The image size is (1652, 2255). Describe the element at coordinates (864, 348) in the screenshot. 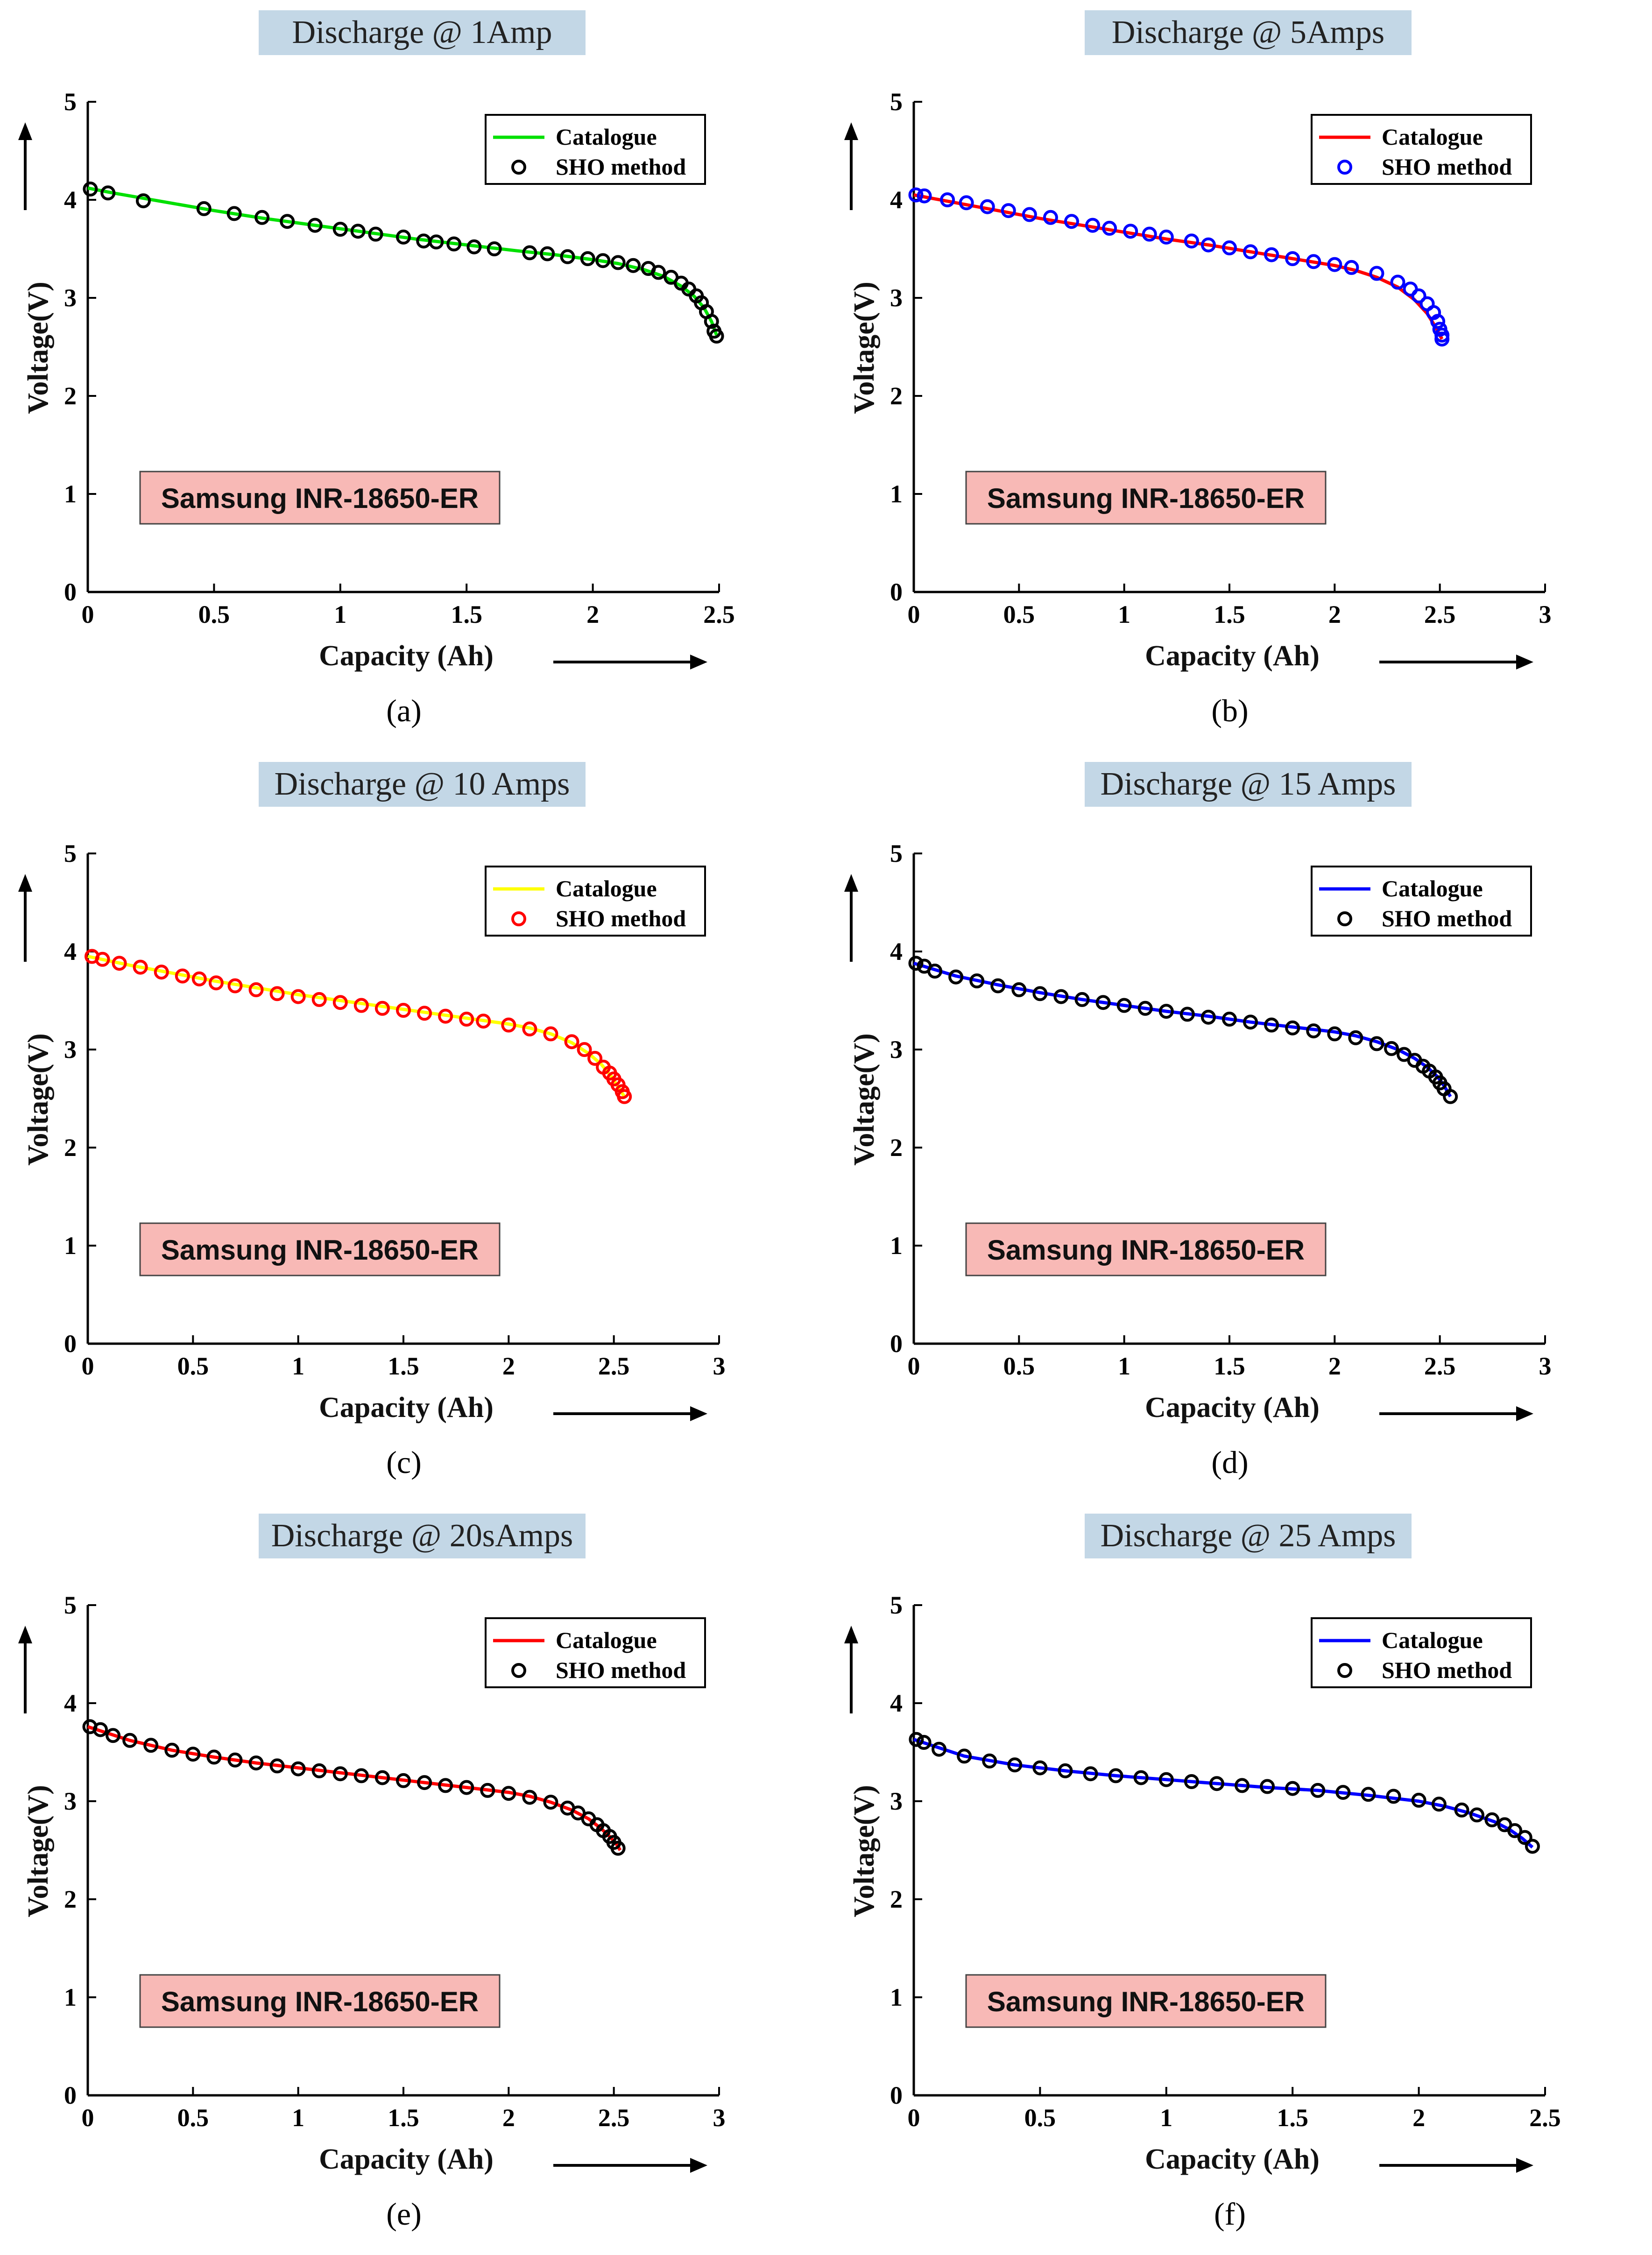

I see `y-axis-label: Voltage(V)` at that location.